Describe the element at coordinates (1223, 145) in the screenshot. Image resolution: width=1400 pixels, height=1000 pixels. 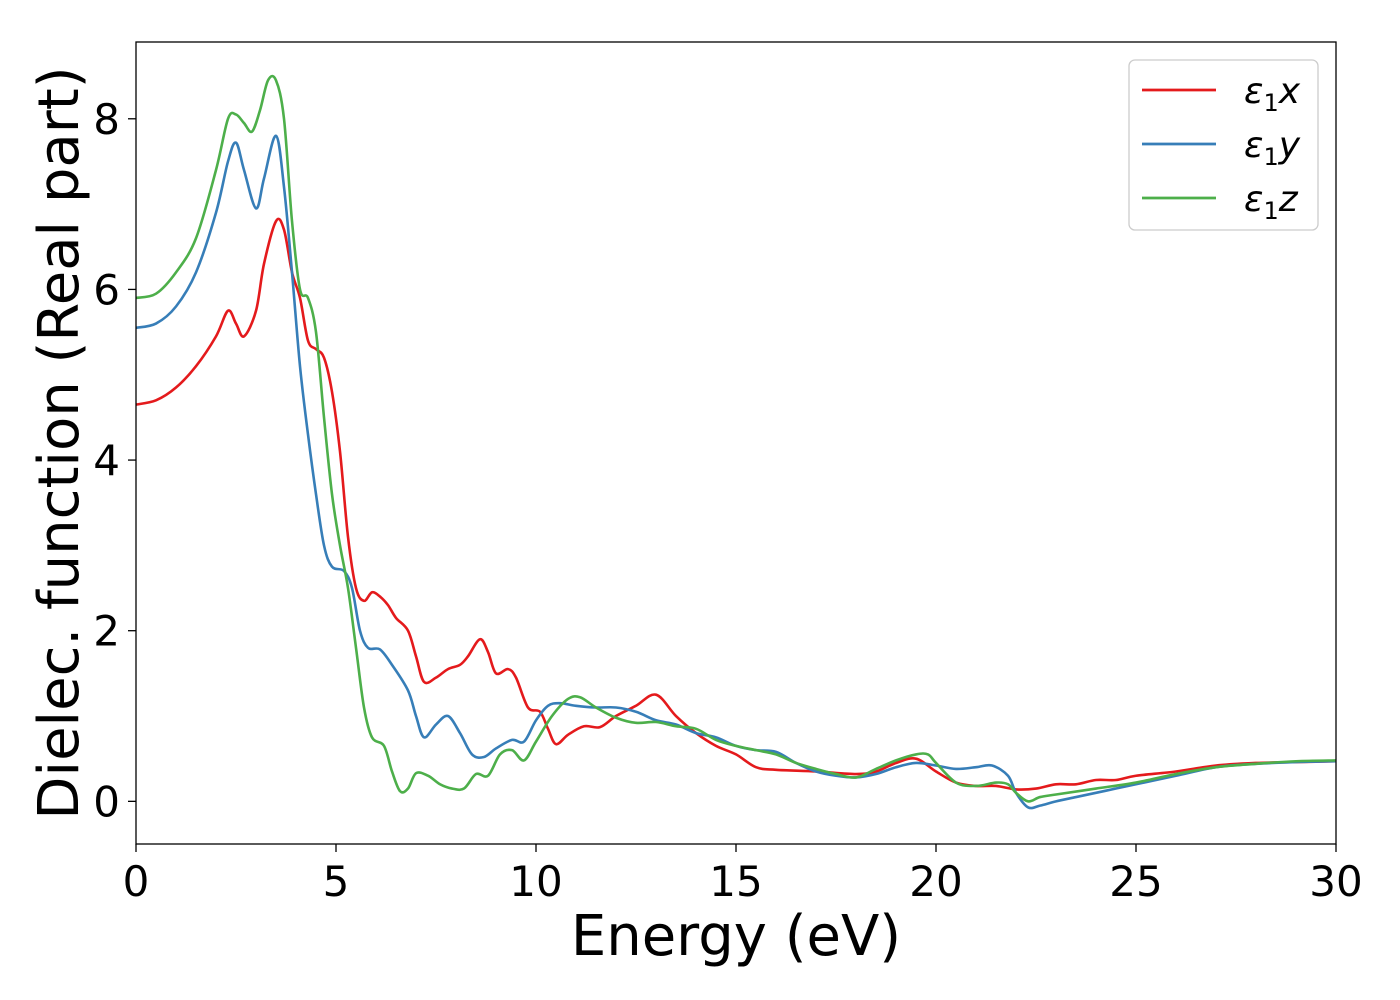
I see `legend-box` at that location.